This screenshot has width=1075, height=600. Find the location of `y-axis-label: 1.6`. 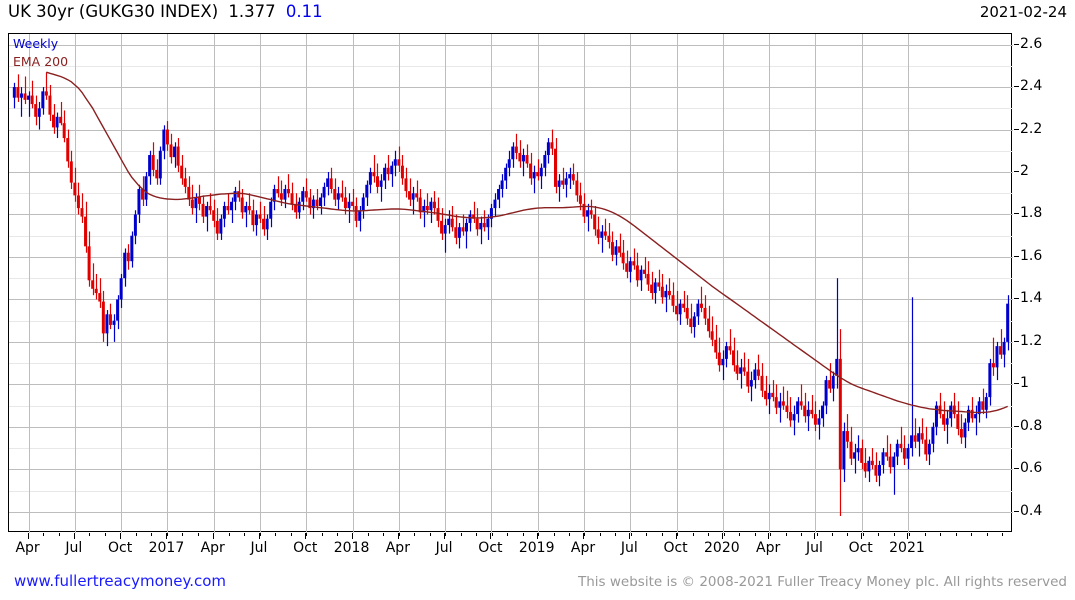

y-axis-label: 1.6 is located at coordinates (1031, 255).